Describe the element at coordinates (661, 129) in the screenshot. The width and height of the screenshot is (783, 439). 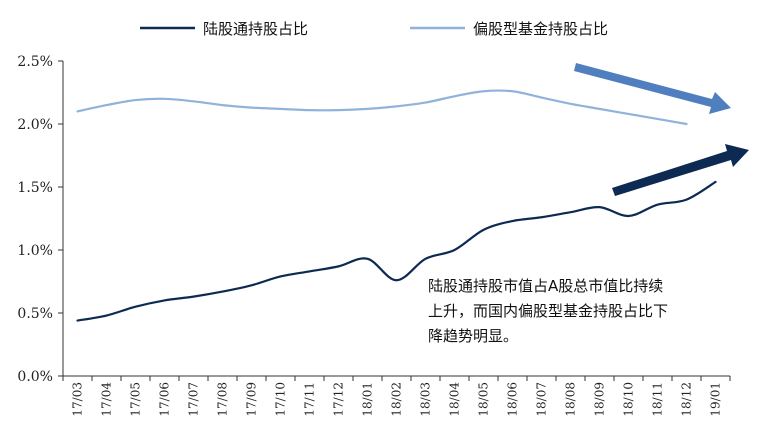
I see `trend-arrows` at that location.